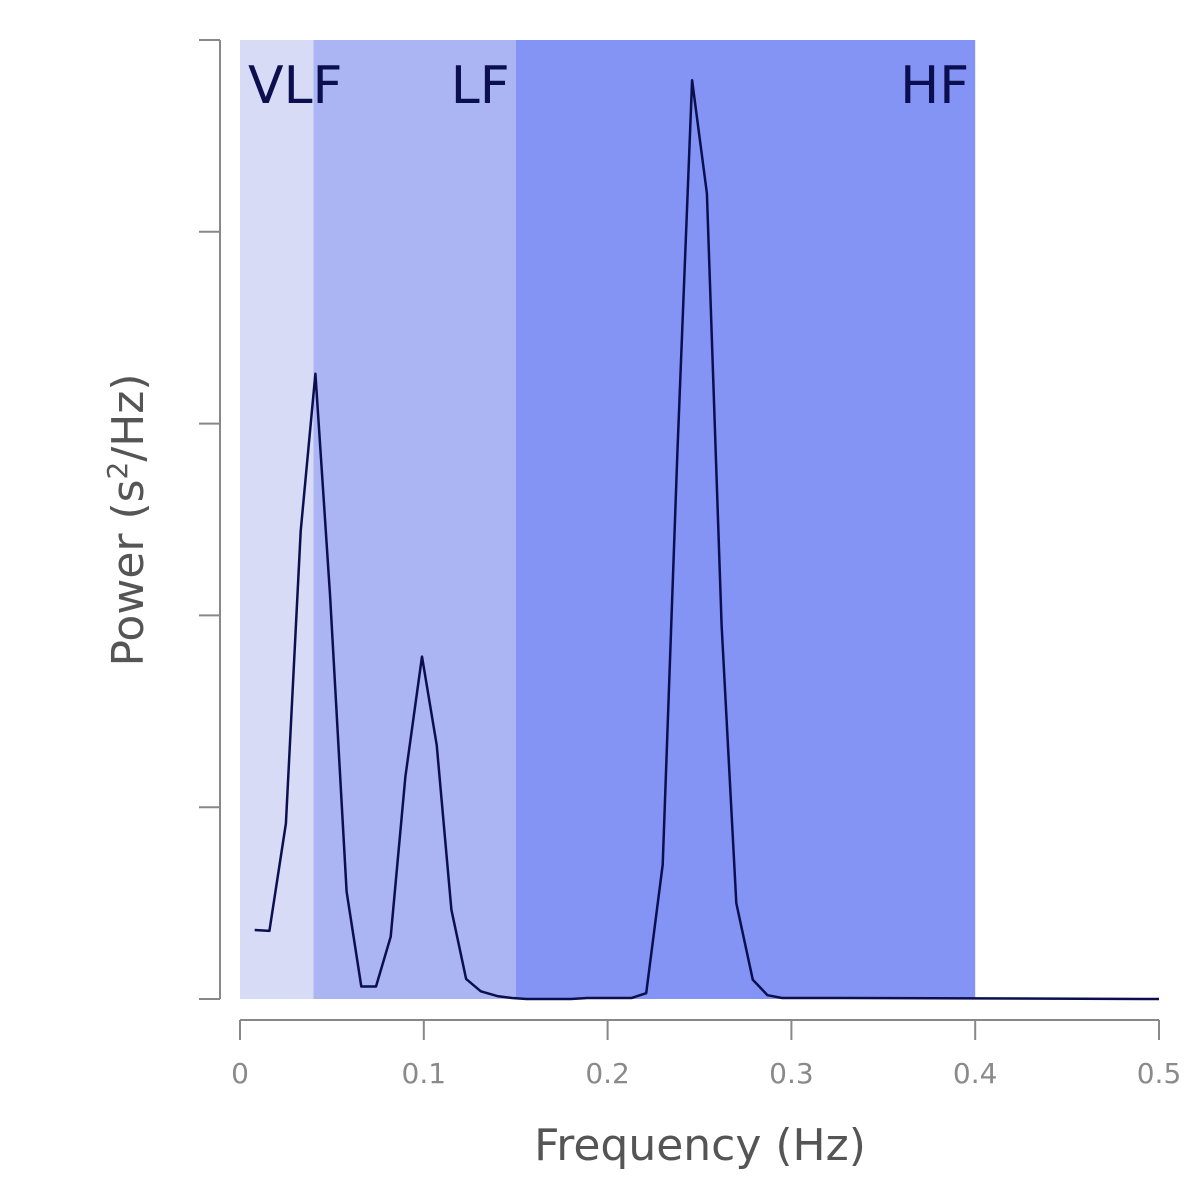  Describe the element at coordinates (240, 1073) in the screenshot. I see `x-tick-label: 0` at that location.